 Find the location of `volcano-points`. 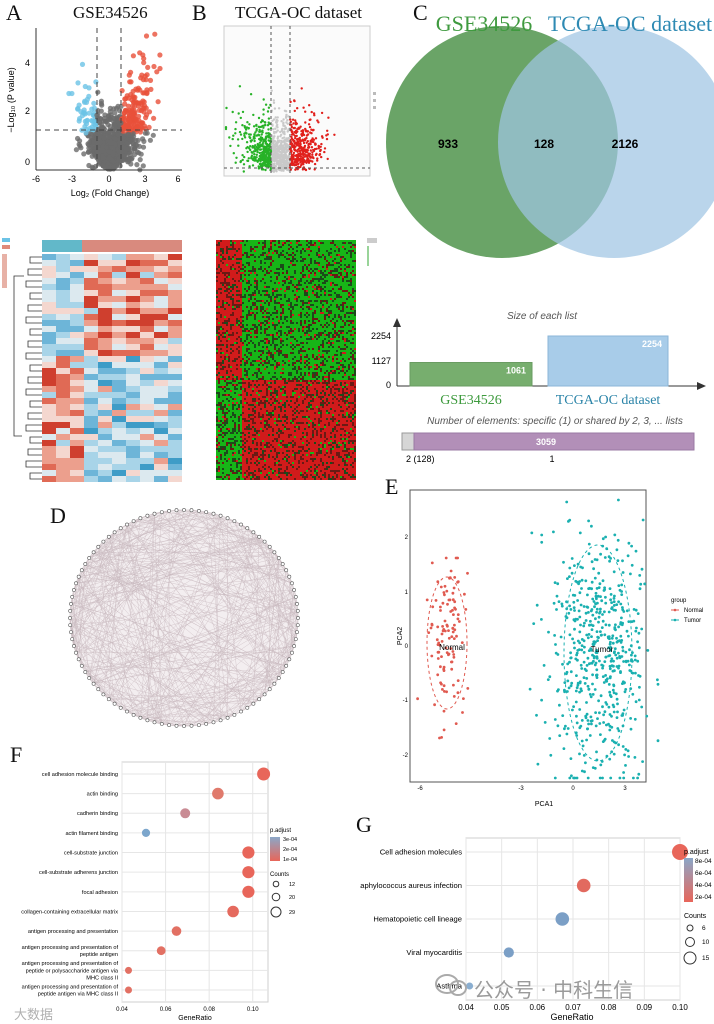

volcano-points is located at coordinates (114, 102).